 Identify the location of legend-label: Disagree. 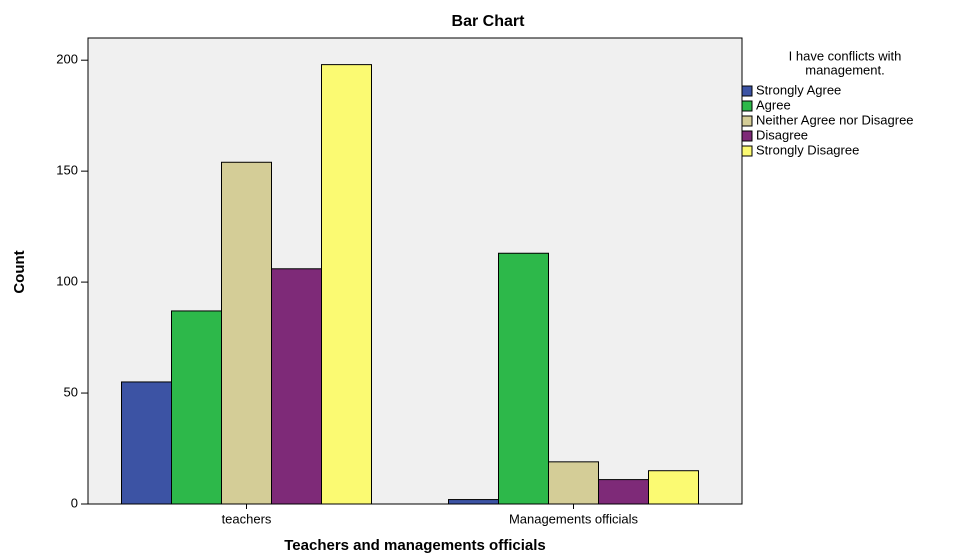
(782, 134).